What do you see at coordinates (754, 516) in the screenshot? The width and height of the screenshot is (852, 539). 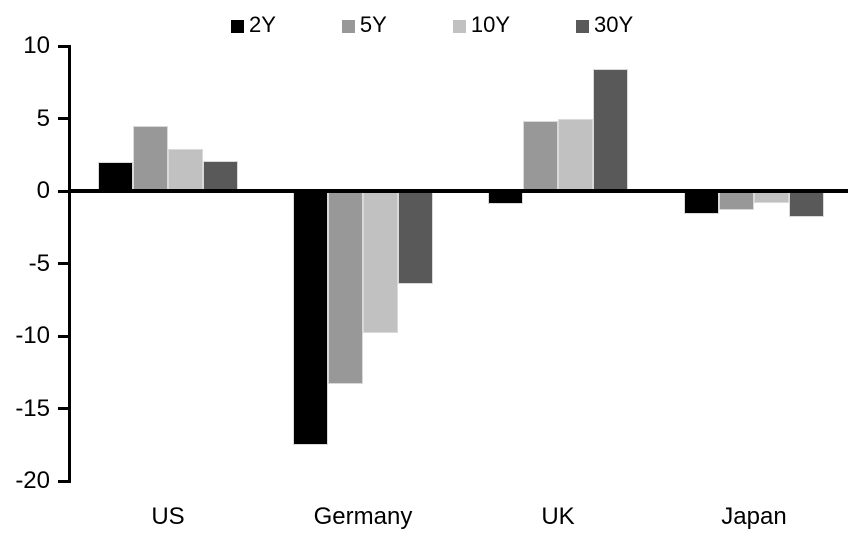 I see `x-axis-label-japan: Japan` at bounding box center [754, 516].